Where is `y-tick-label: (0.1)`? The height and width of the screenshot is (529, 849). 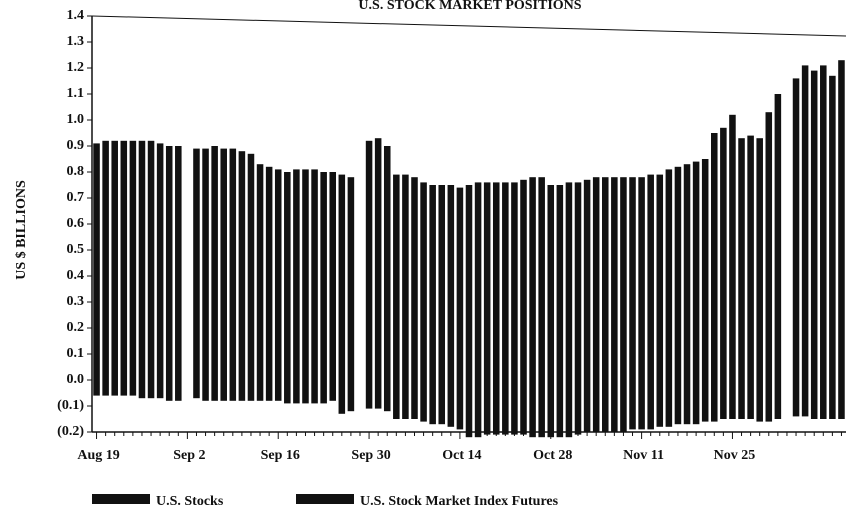 y-tick-label: (0.1) is located at coordinates (70, 405).